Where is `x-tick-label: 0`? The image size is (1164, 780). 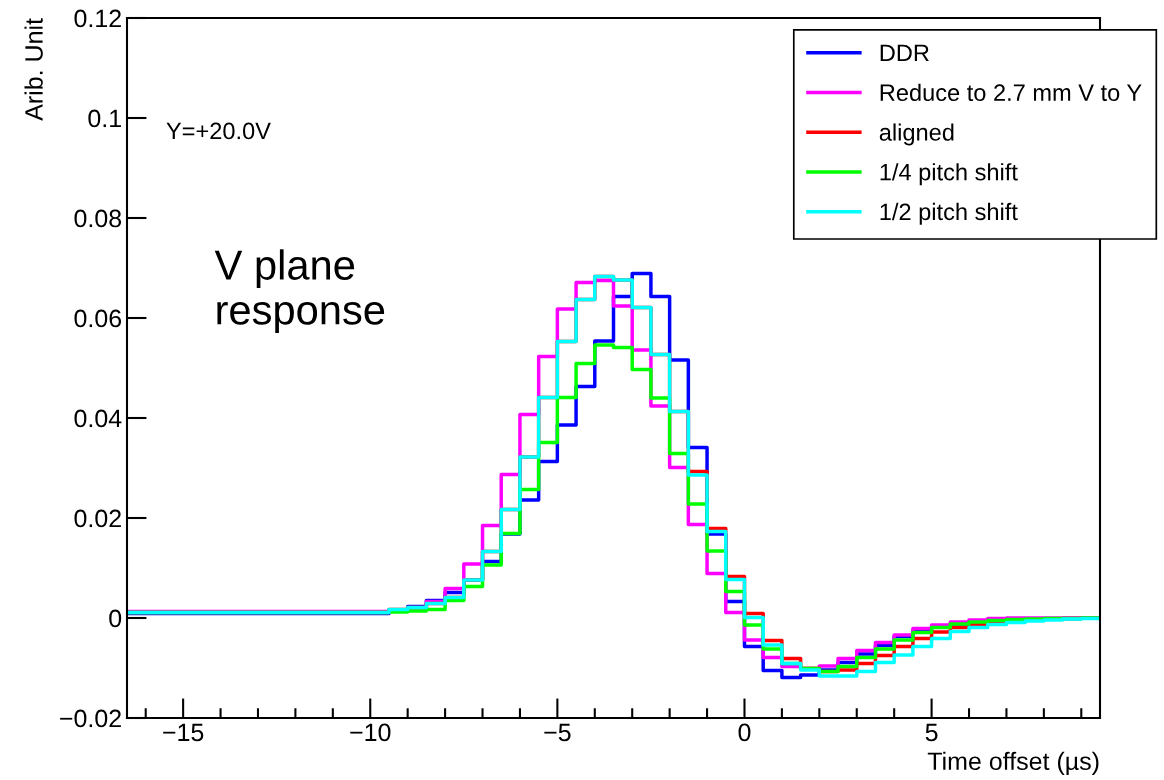
x-tick-label: 0 is located at coordinates (744, 732).